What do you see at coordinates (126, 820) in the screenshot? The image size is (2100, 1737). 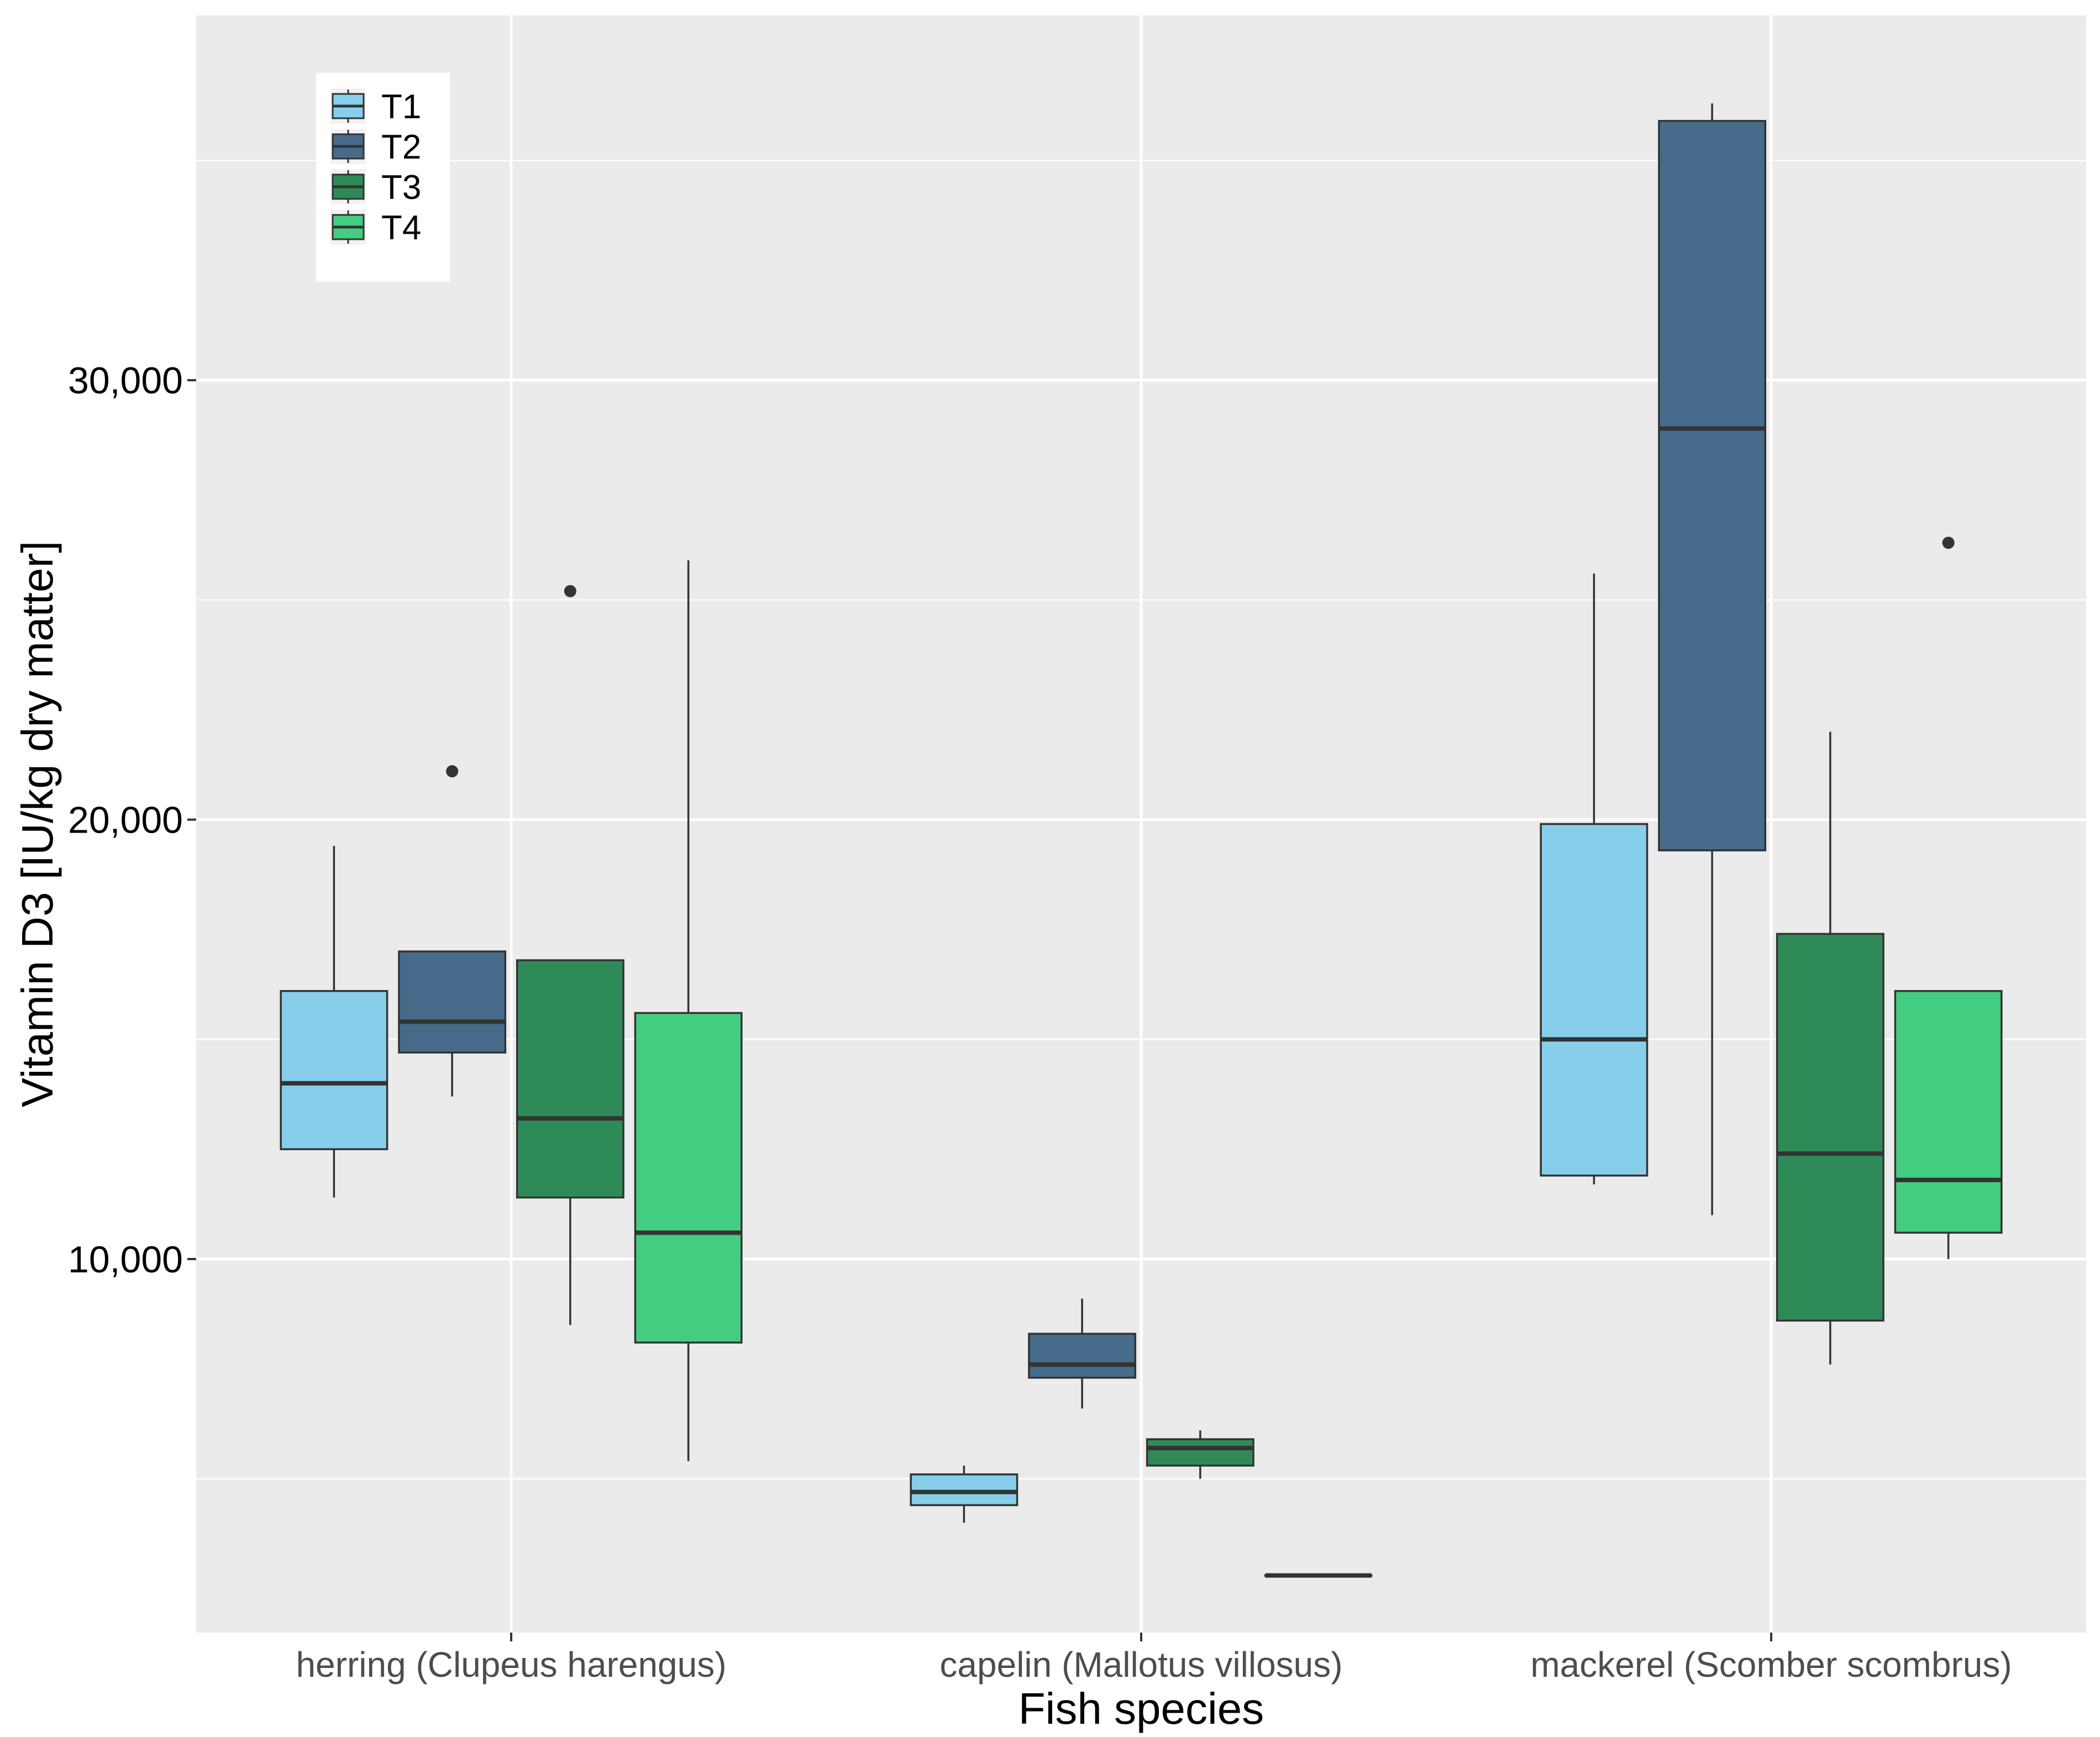 I see `y-tick-label: 20,000` at bounding box center [126, 820].